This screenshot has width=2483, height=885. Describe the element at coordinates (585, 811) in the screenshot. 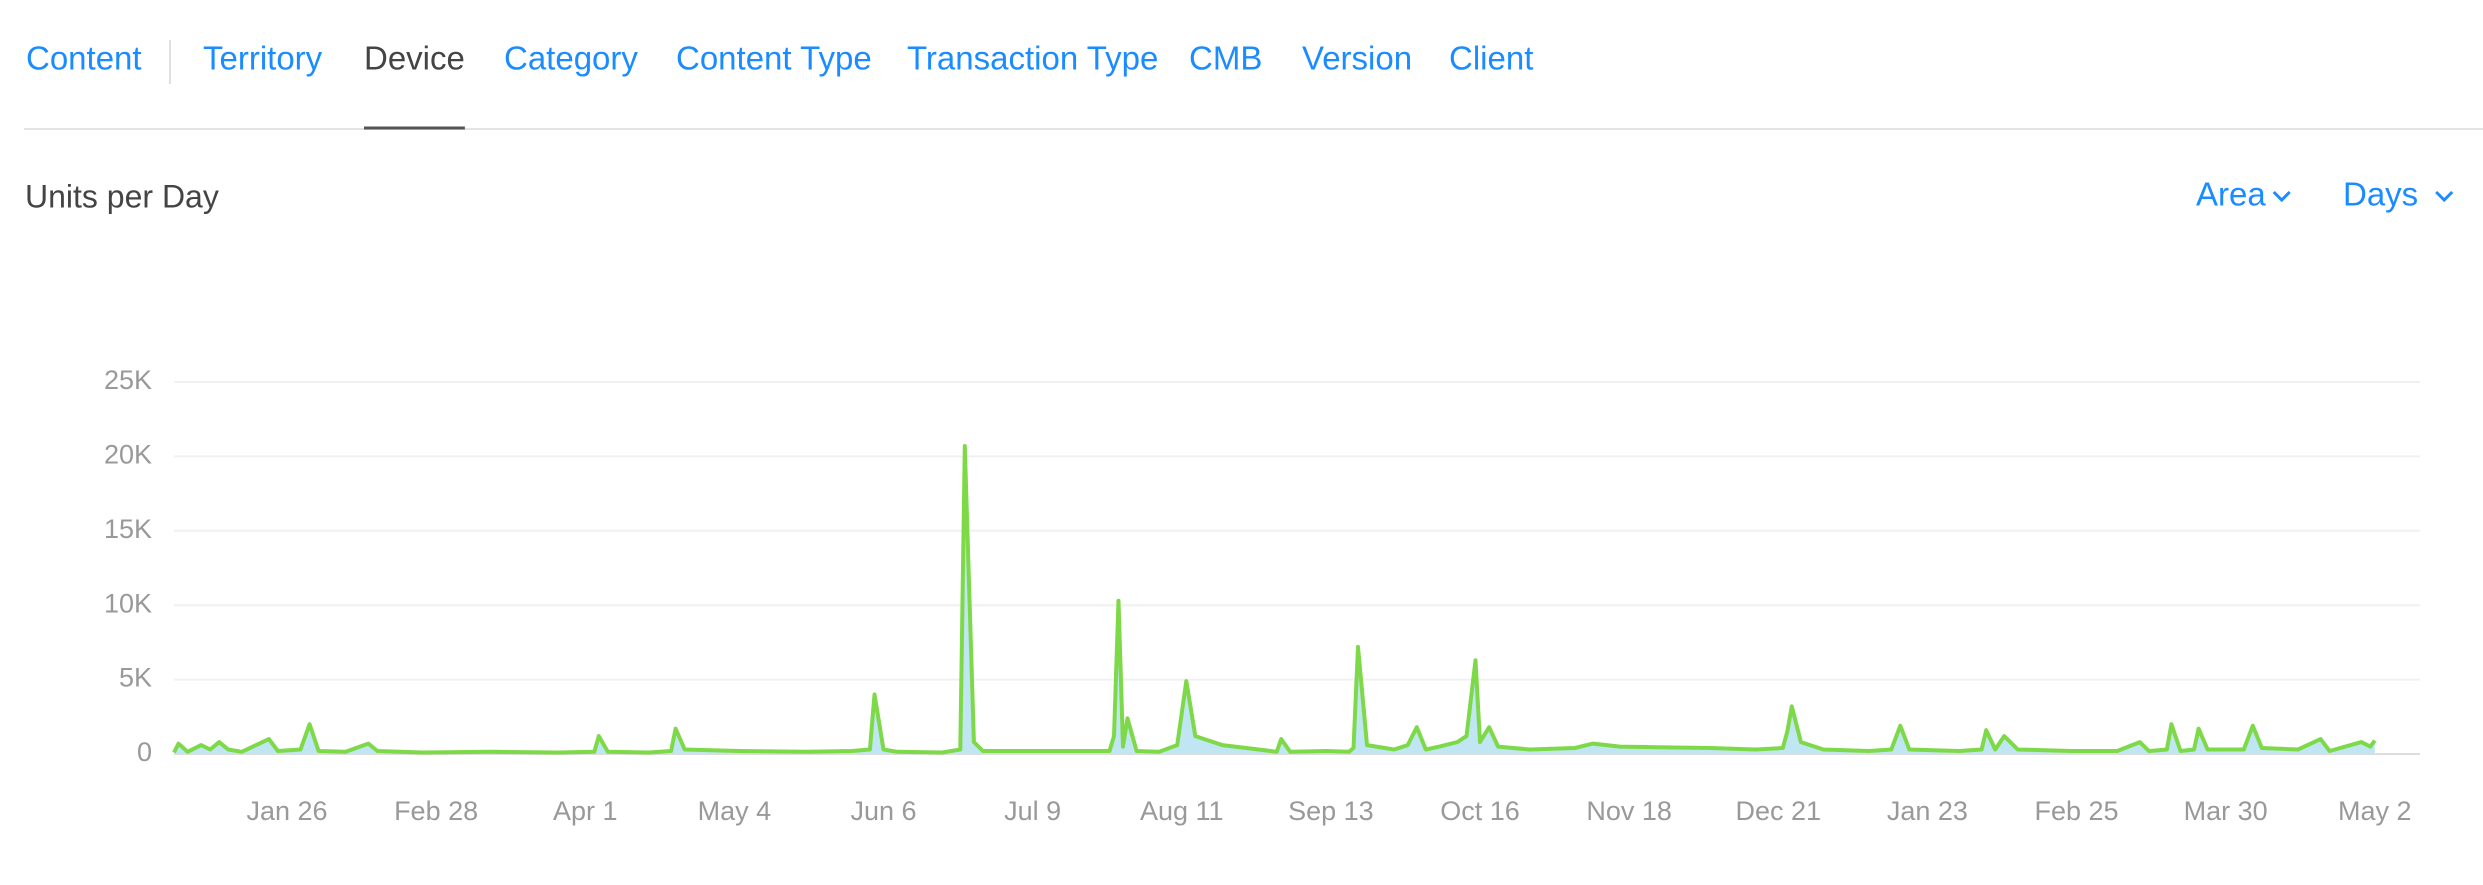

I see `x-tick-label: Apr 1` at that location.